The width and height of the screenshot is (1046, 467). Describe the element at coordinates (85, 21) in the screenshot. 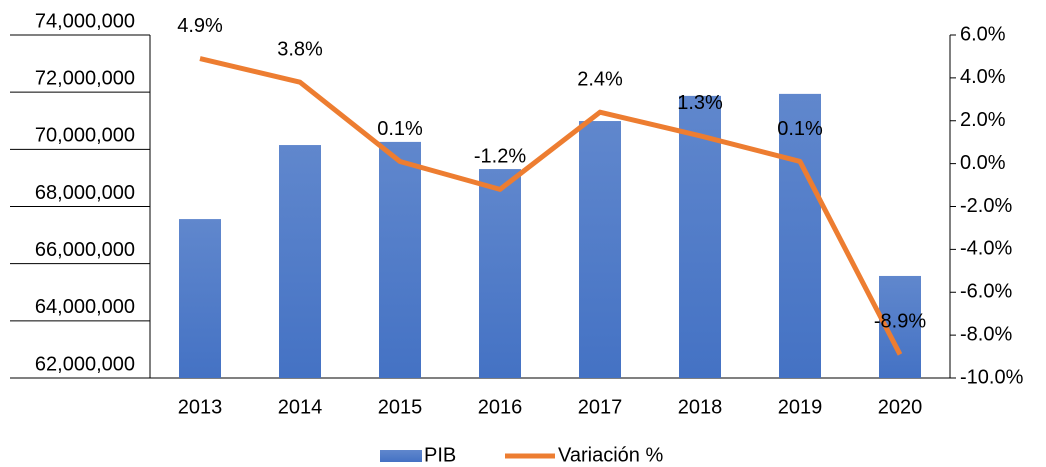

I see `y-tick-label: 74,000,000` at that location.